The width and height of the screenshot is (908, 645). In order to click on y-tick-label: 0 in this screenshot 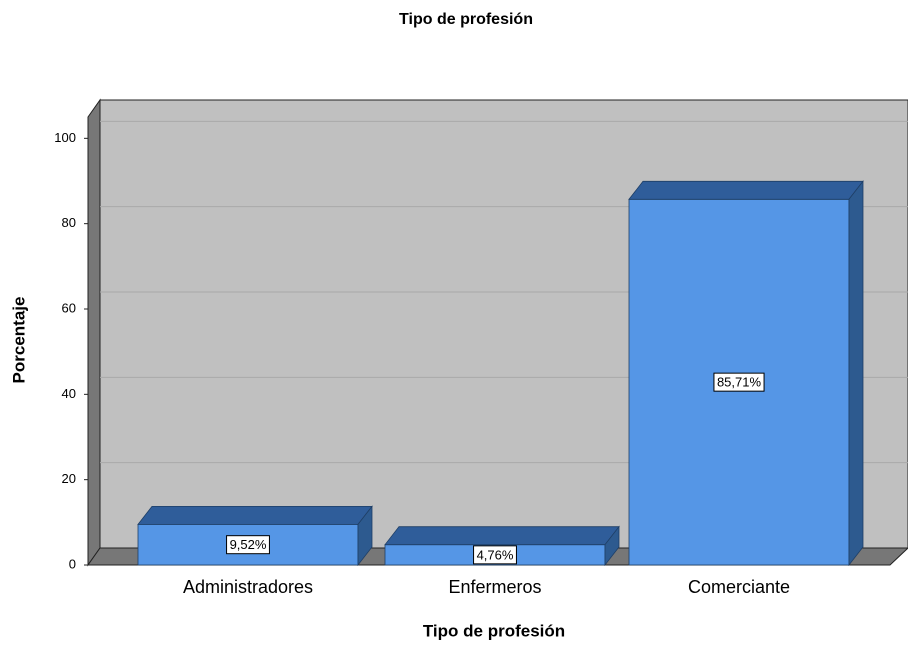, I will do `click(72, 563)`.